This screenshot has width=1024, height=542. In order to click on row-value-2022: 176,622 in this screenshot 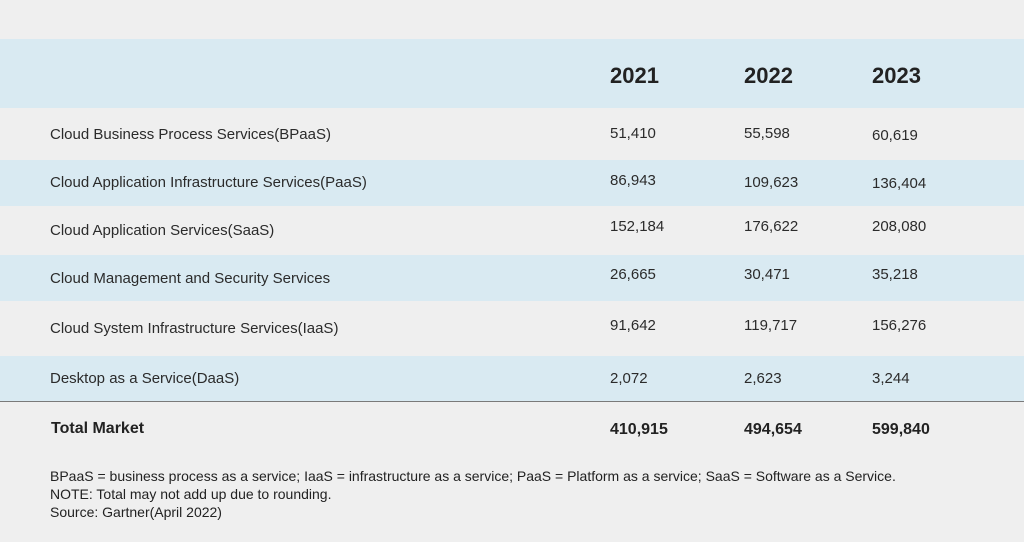, I will do `click(771, 226)`.